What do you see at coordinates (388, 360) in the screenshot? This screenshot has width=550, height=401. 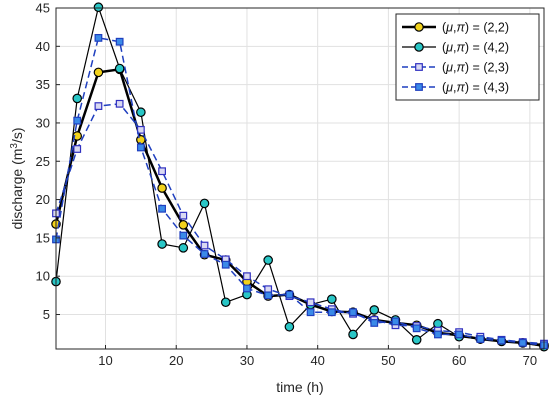 I see `x-tick-label: 50` at bounding box center [388, 360].